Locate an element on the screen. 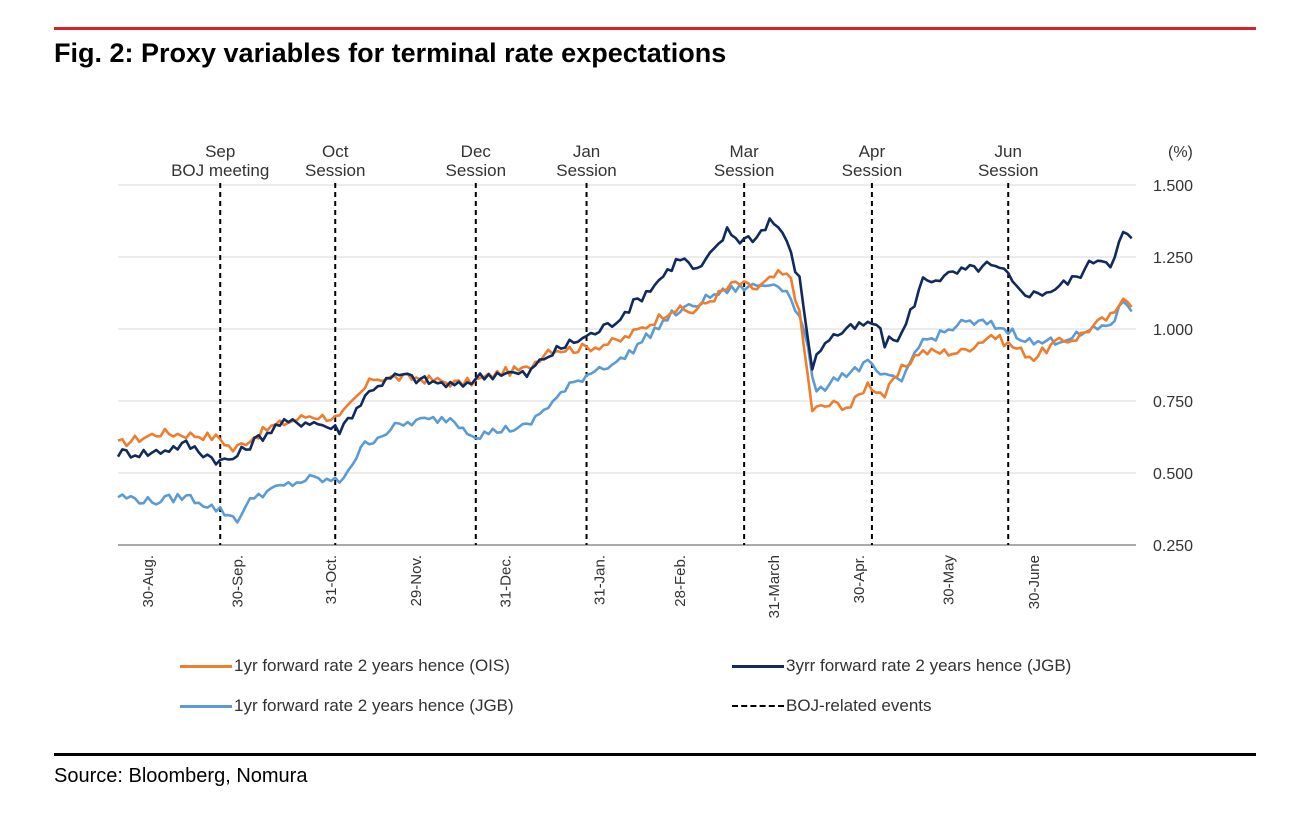 This screenshot has height=813, width=1298. top-accent-rule is located at coordinates (655, 28).